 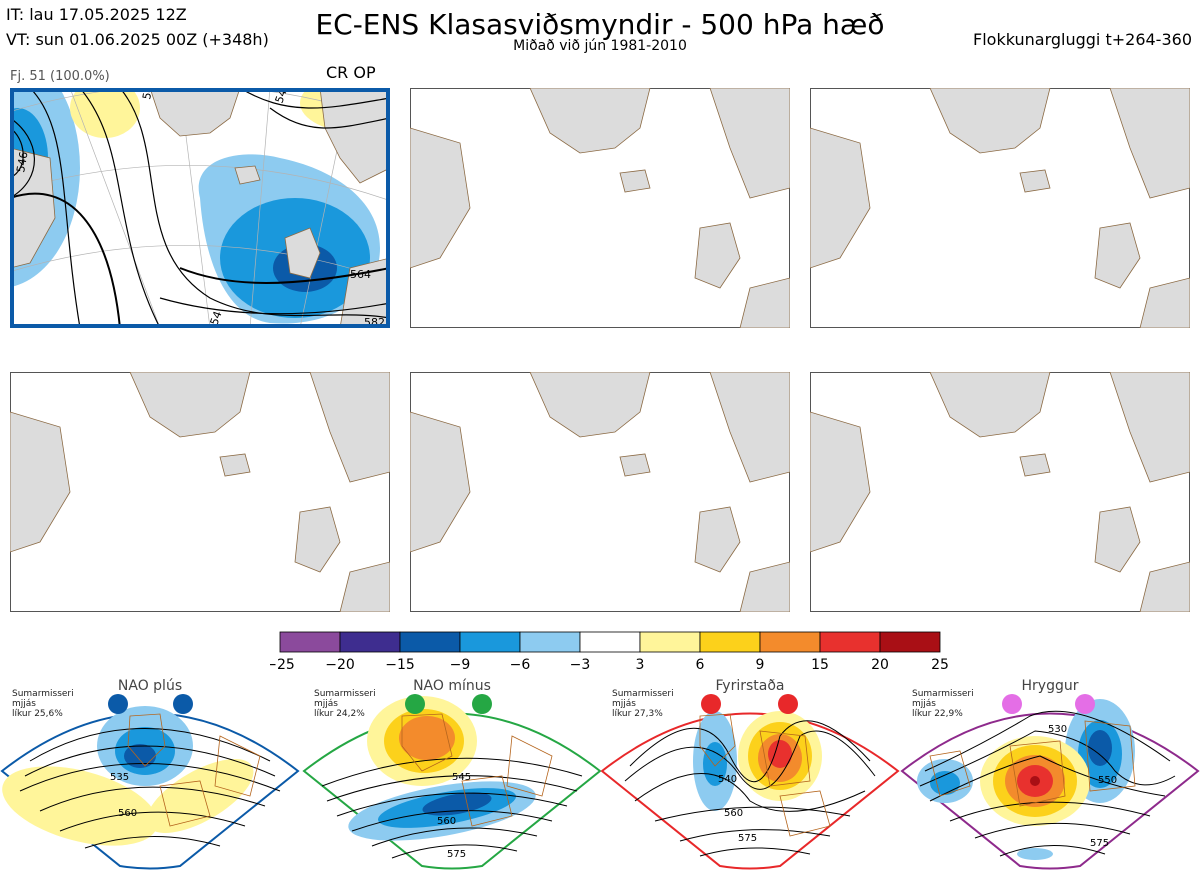 What do you see at coordinates (1050, 686) in the screenshot?
I see `regime-title: Hryggur` at bounding box center [1050, 686].